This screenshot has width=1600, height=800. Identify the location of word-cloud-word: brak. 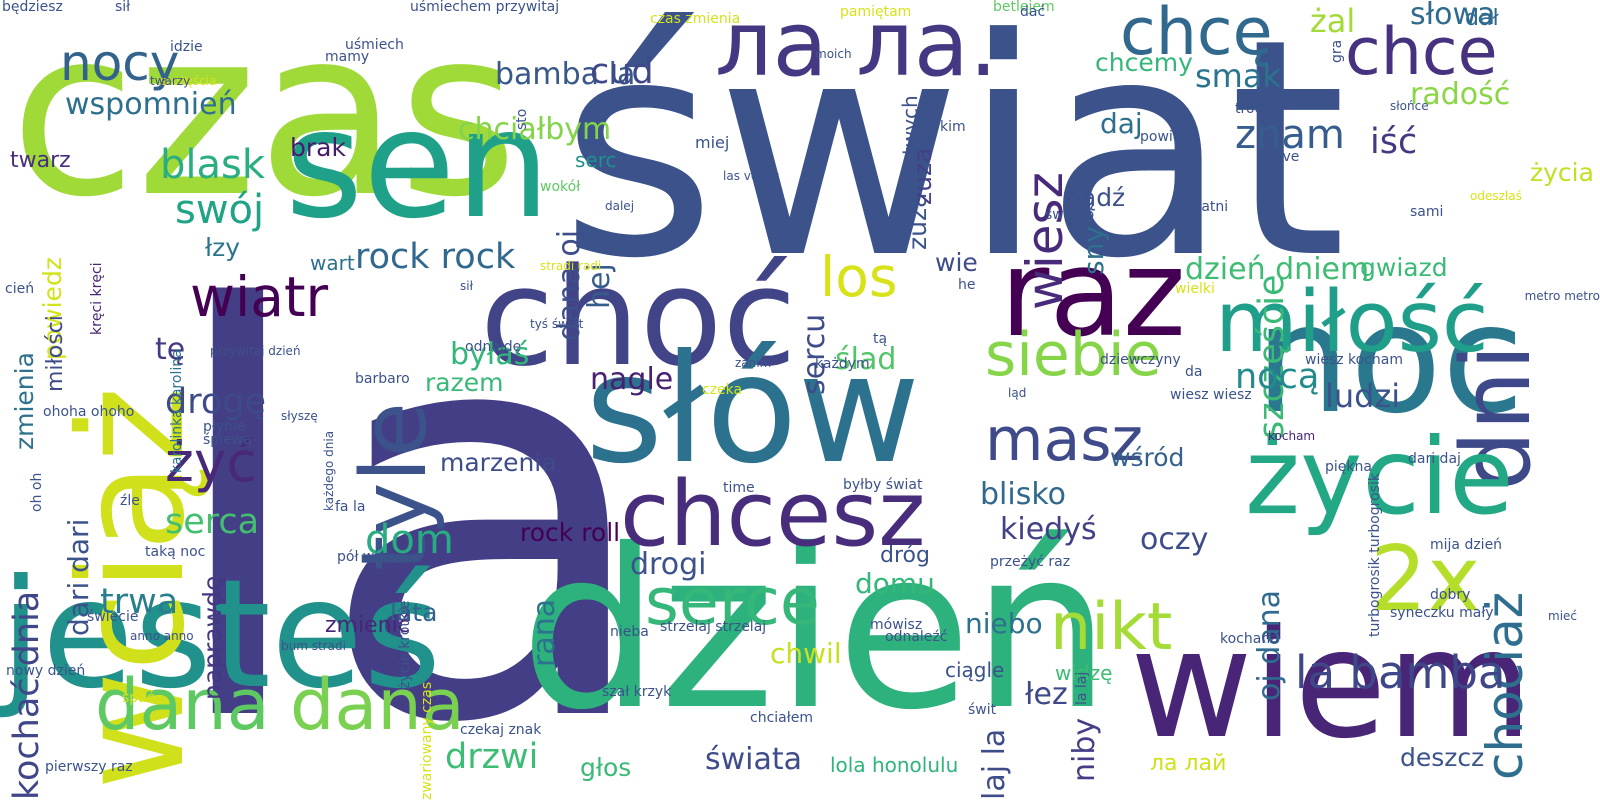
(318, 147).